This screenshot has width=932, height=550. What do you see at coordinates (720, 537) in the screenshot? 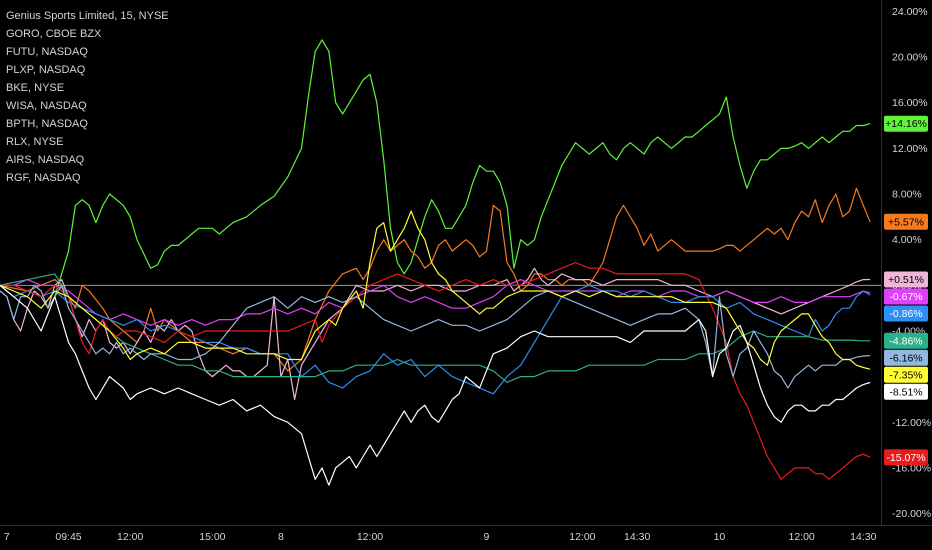
I see `x-tick-label: 10` at bounding box center [720, 537].